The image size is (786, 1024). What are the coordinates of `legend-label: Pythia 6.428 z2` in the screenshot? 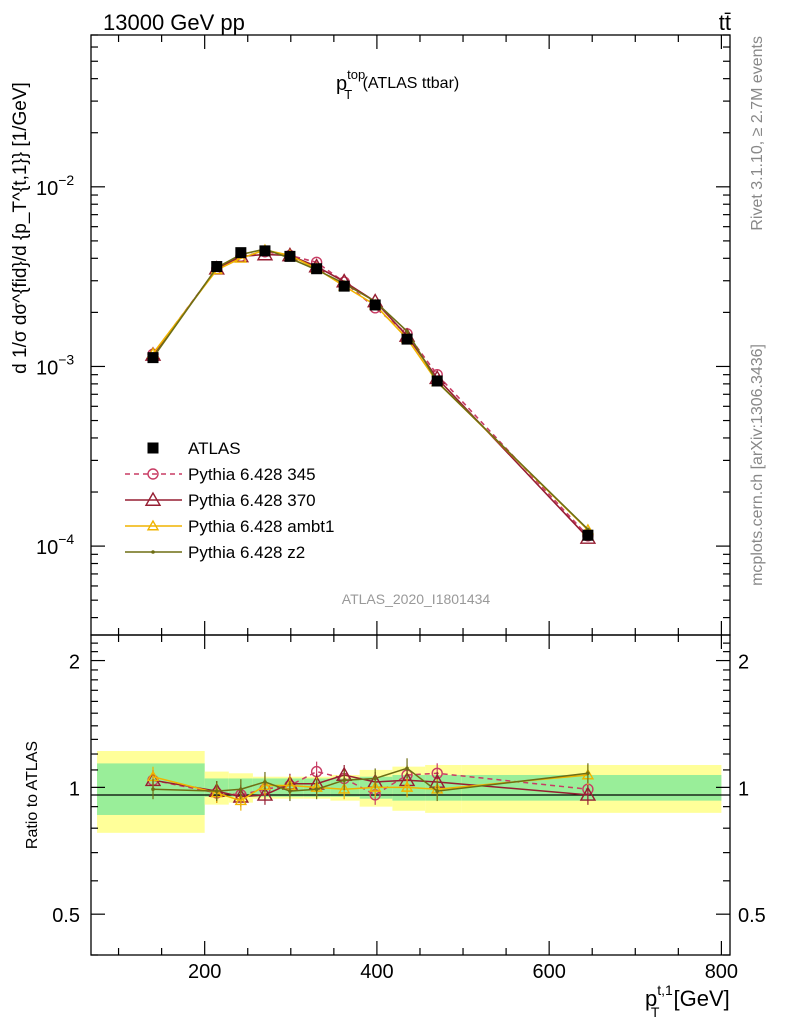 It's located at (246, 552).